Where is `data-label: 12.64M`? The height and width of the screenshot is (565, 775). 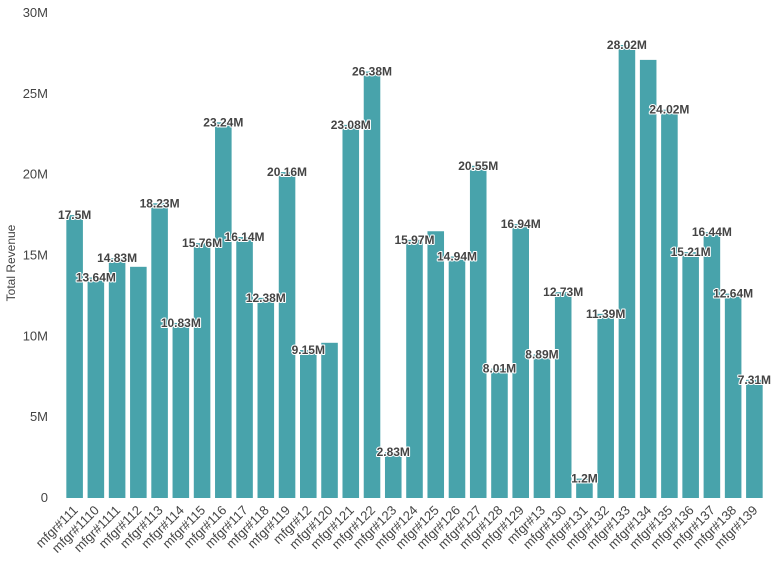 data-label: 12.64M is located at coordinates (733, 294).